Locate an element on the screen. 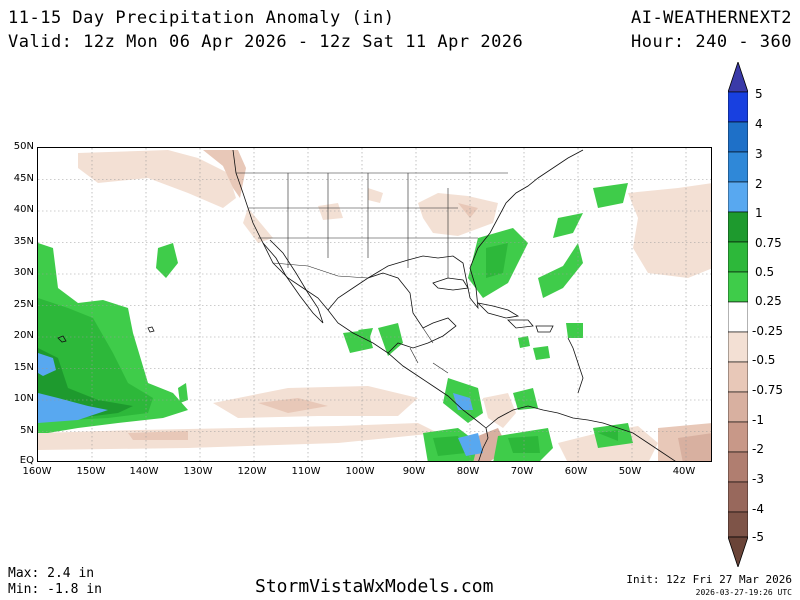  colorbar-label: 1 is located at coordinates (759, 213).